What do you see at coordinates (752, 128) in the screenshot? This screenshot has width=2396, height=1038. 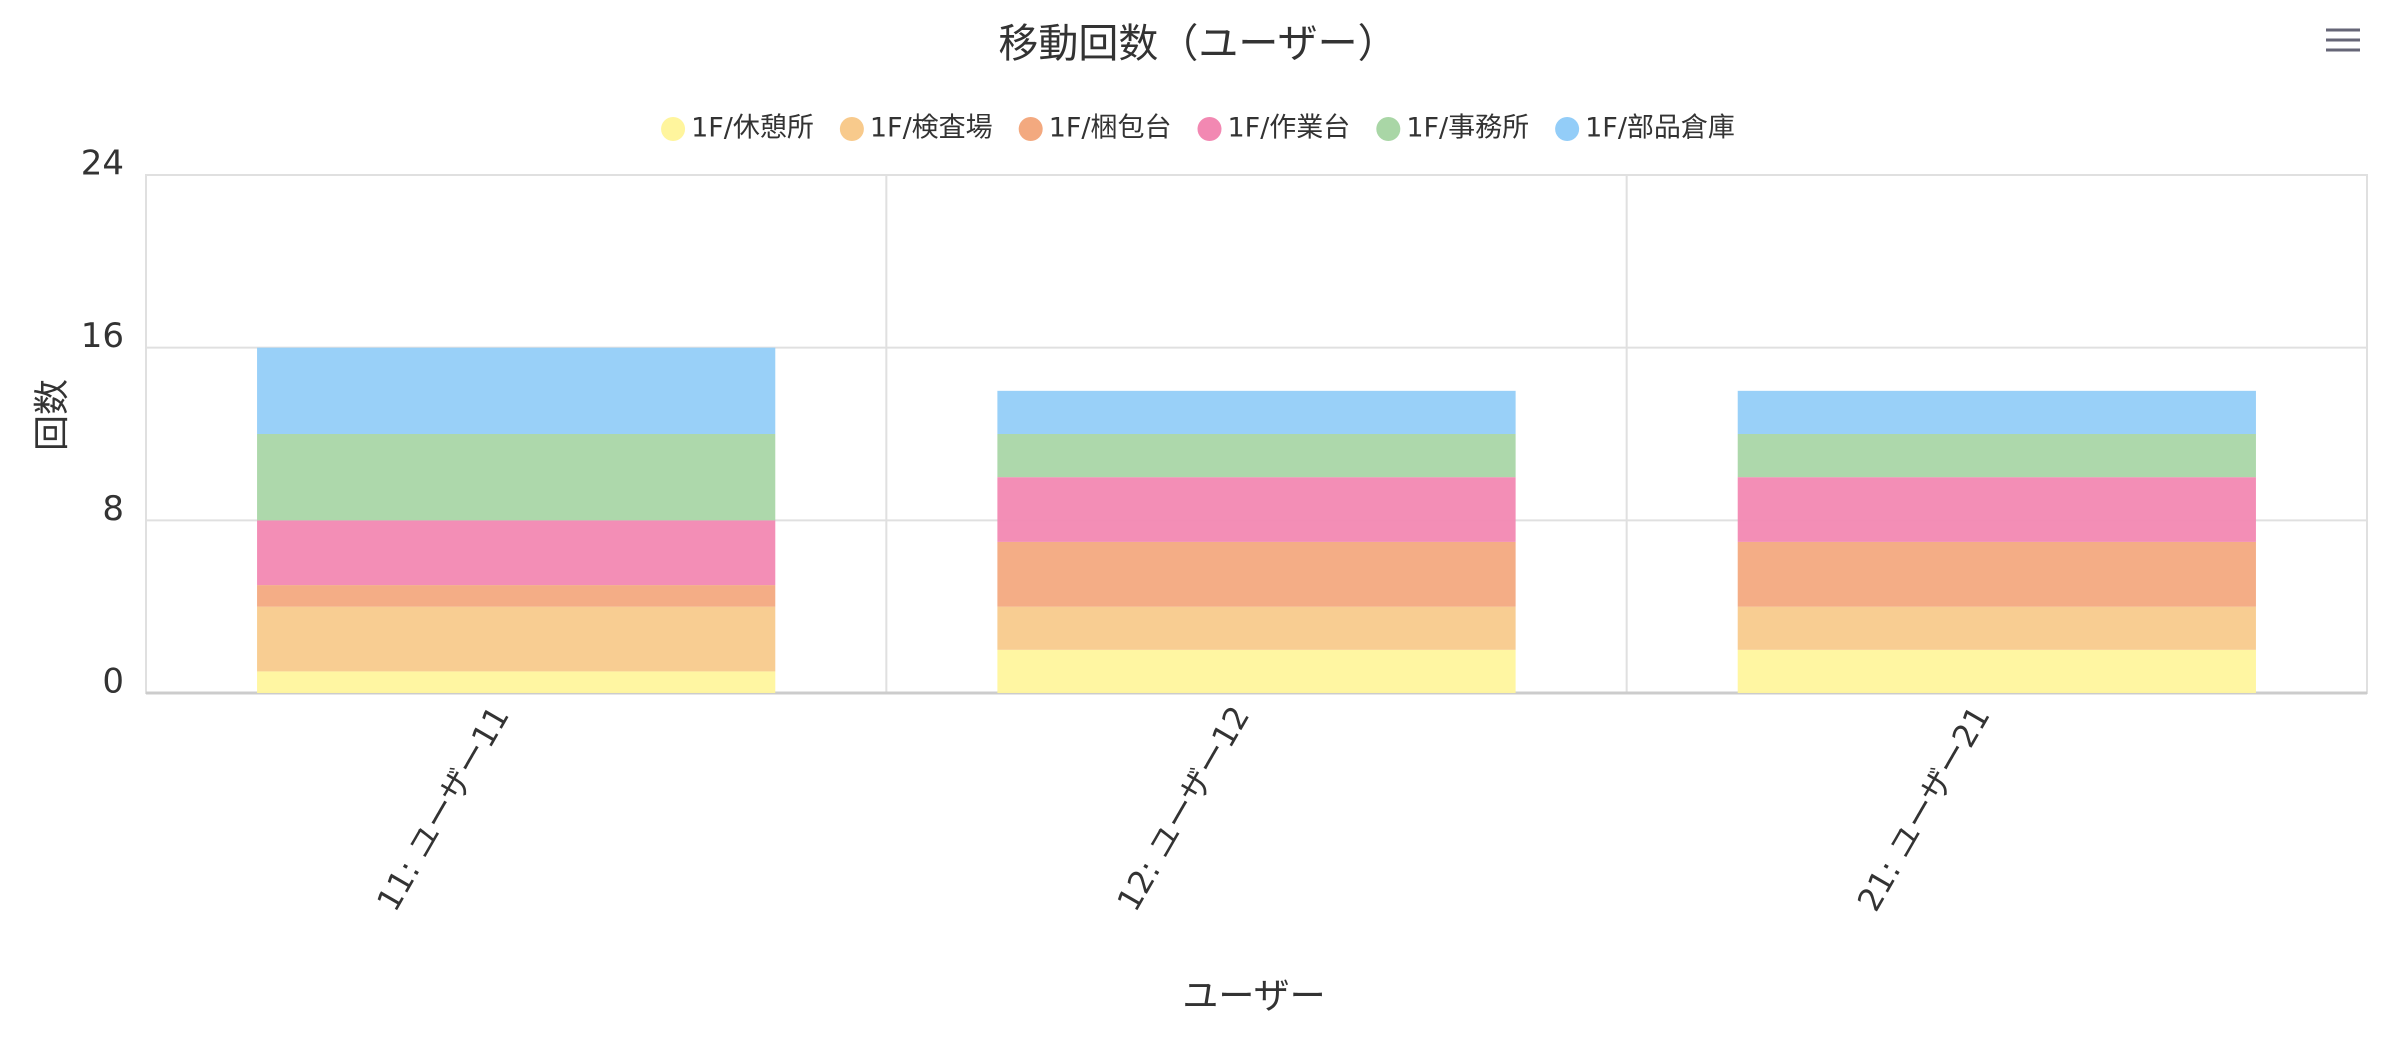 I see `legend-label: 1F/休憩所` at bounding box center [752, 128].